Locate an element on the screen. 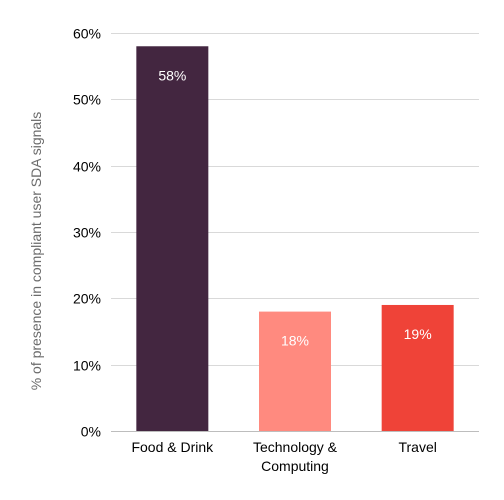 The height and width of the screenshot is (500, 504). y-tick-label: 0% is located at coordinates (91, 432).